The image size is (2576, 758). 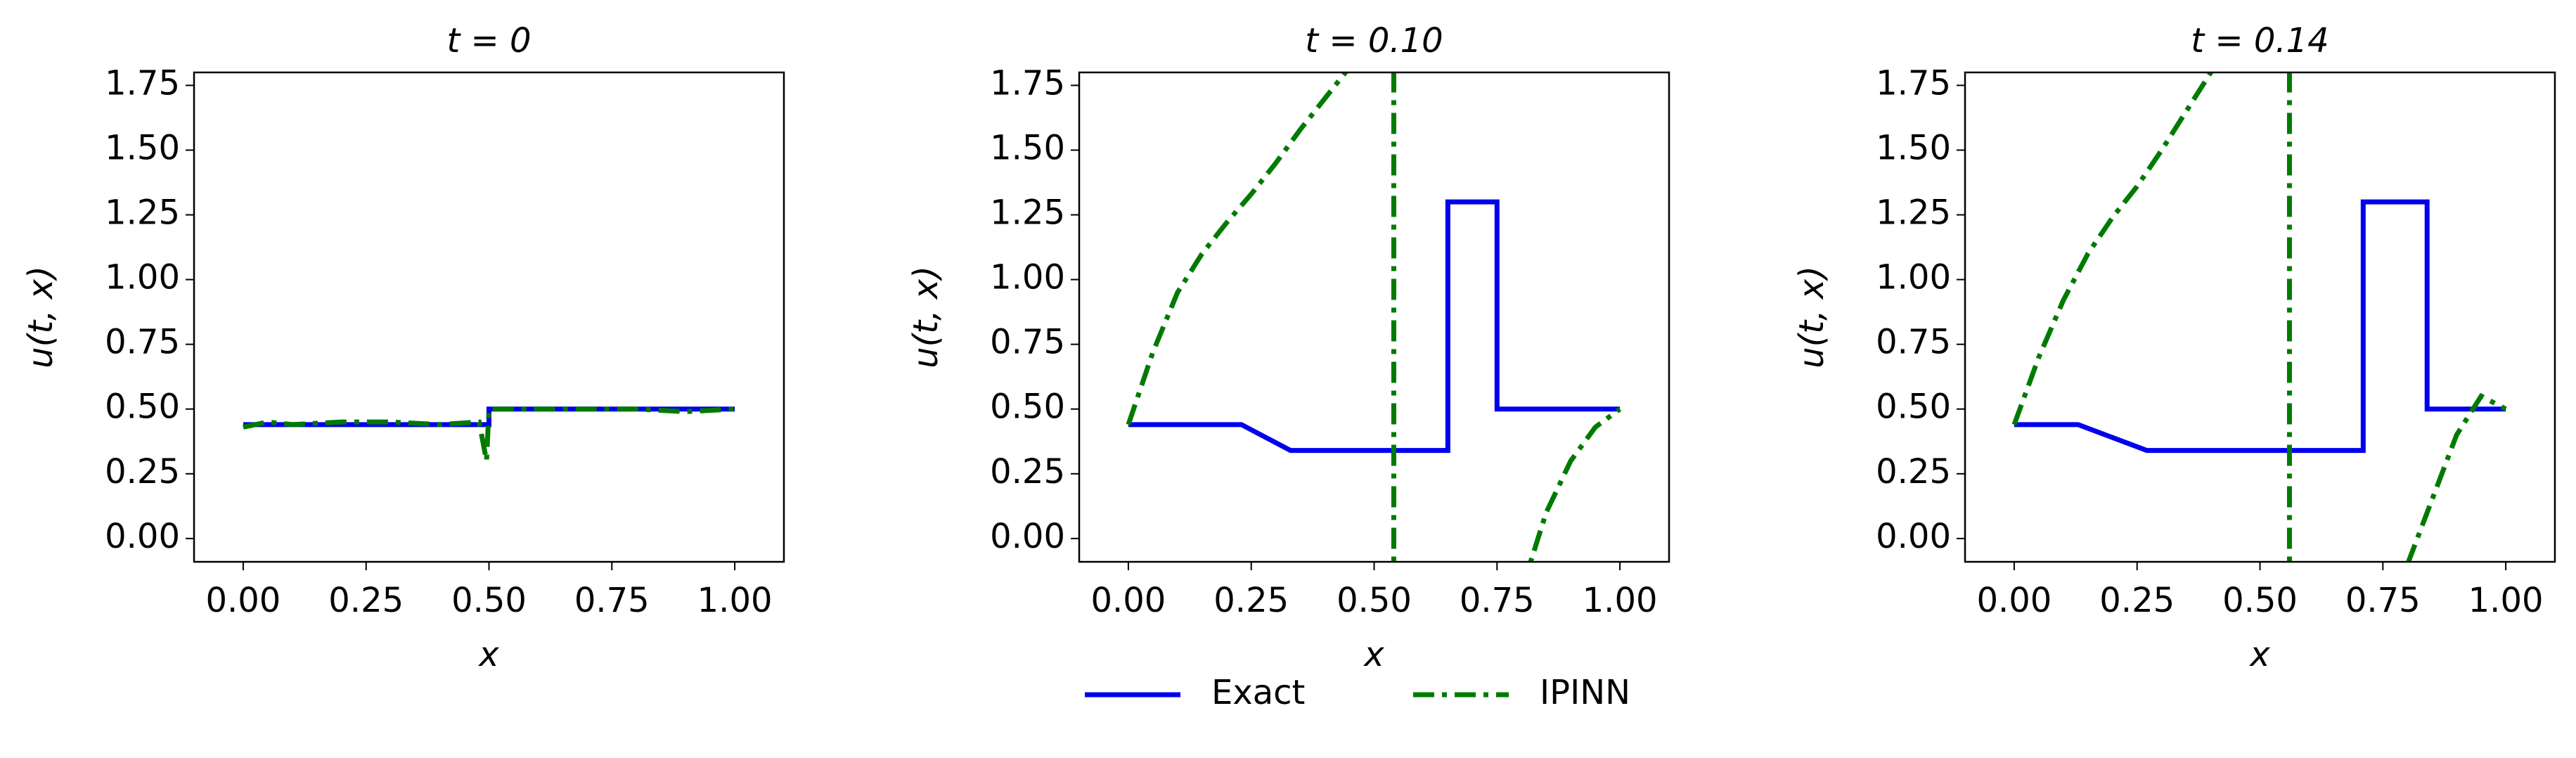 I want to click on panel-title: t = 0.10, so click(x=1374, y=40).